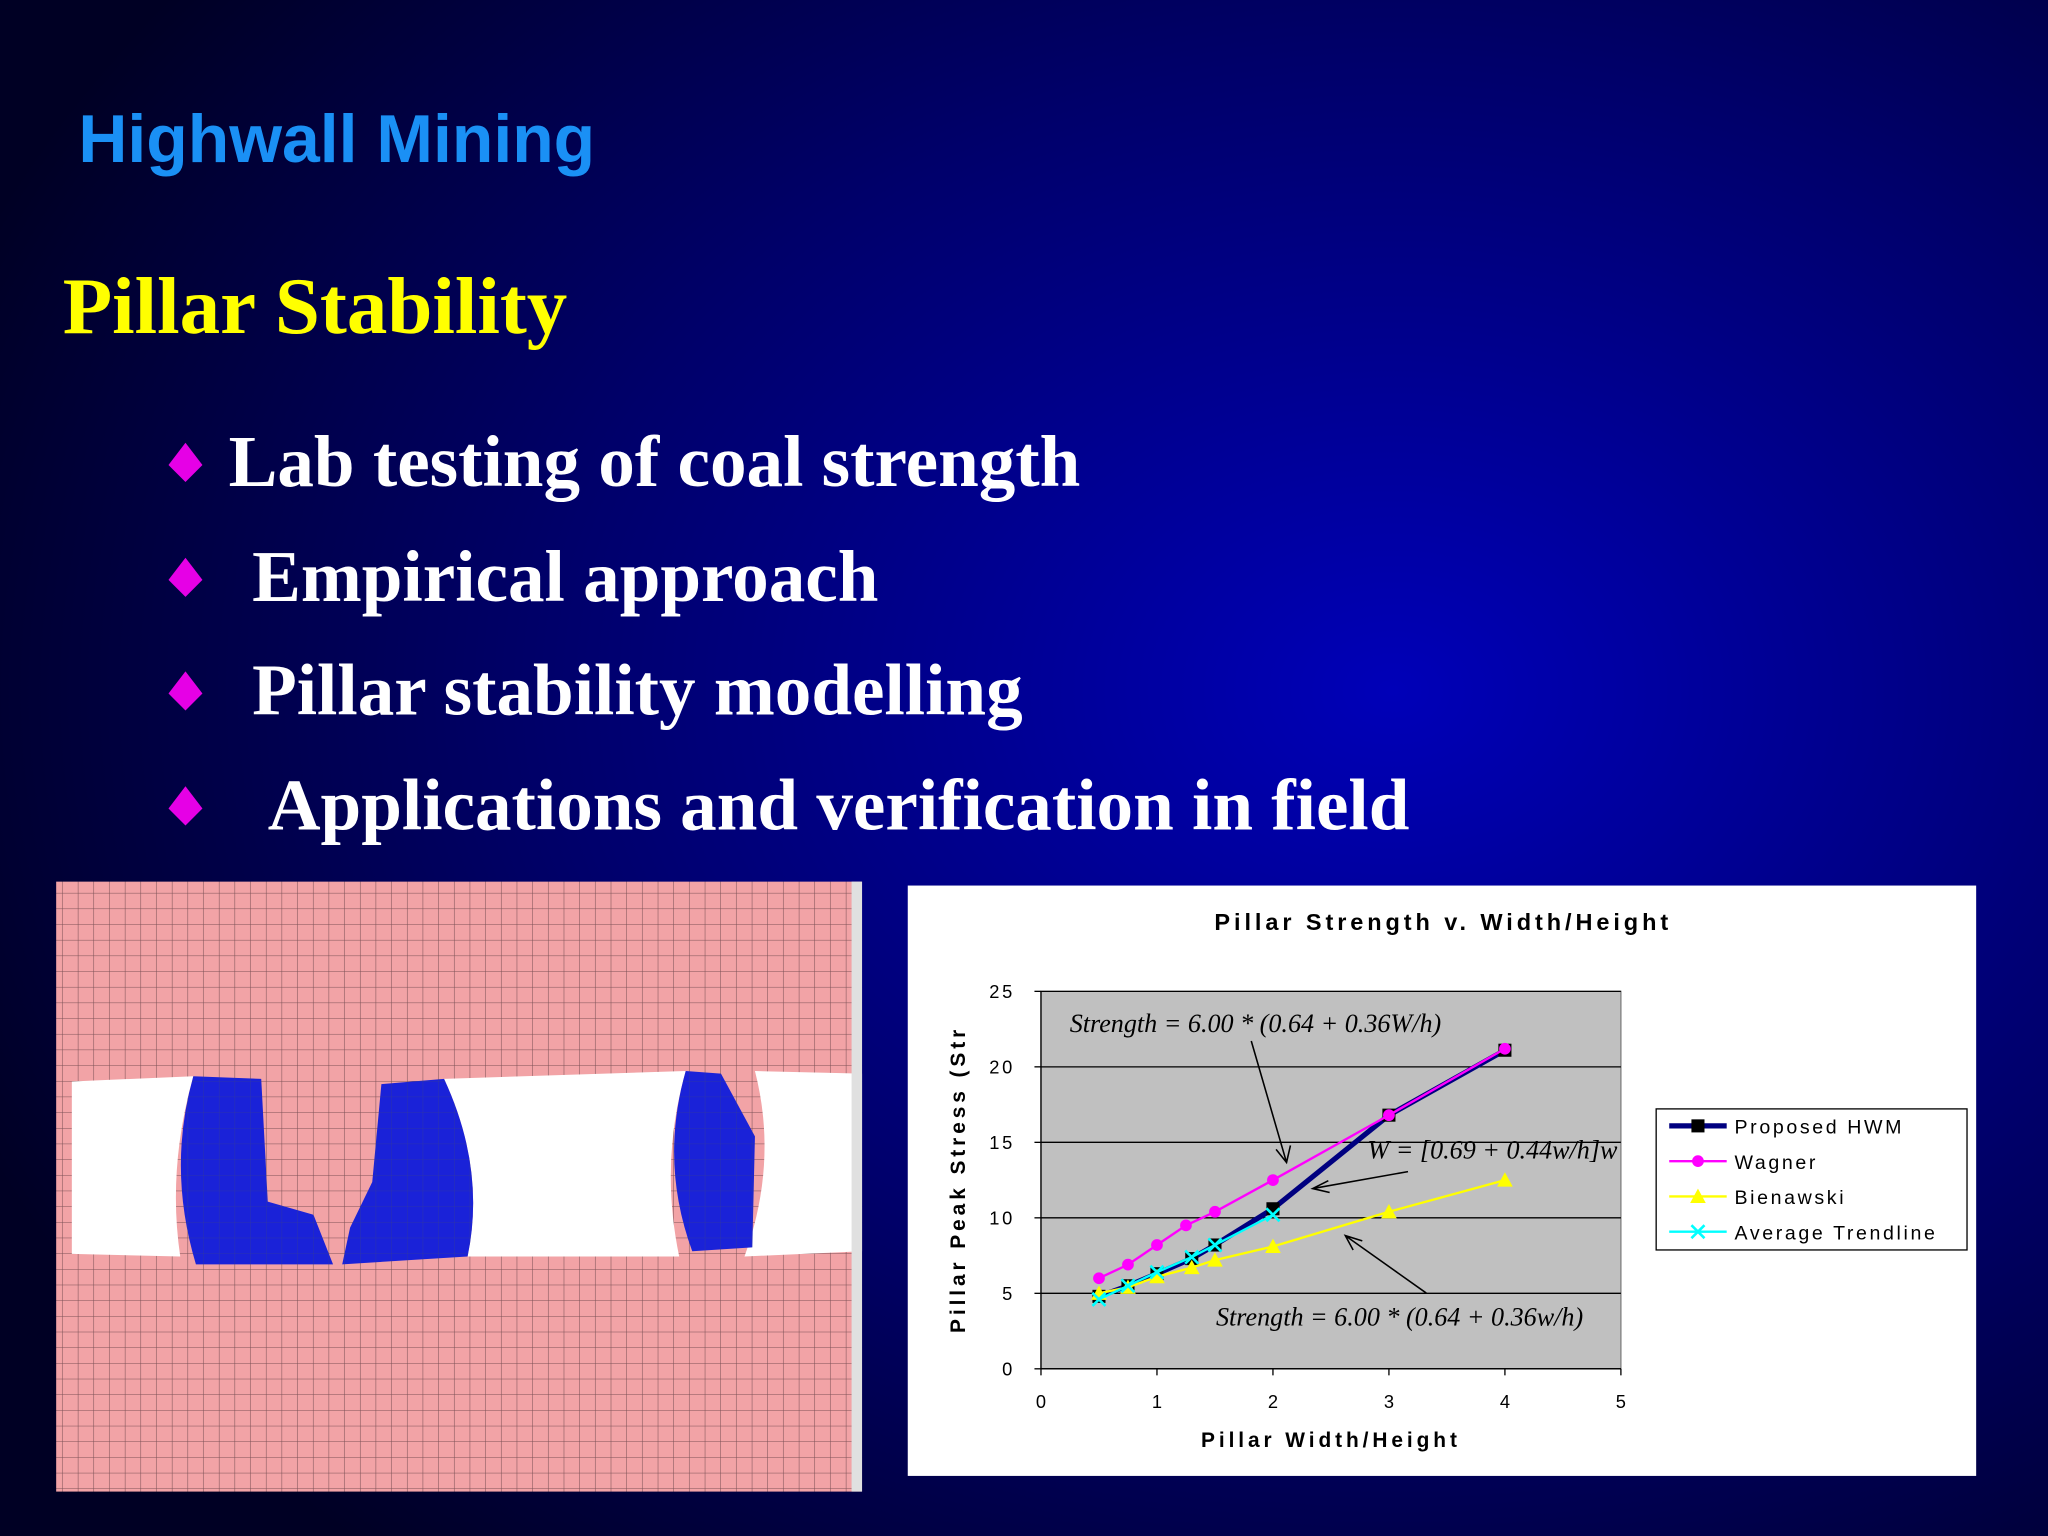 This screenshot has height=1536, width=2048. I want to click on x-tick-label: 4, so click(1505, 1401).